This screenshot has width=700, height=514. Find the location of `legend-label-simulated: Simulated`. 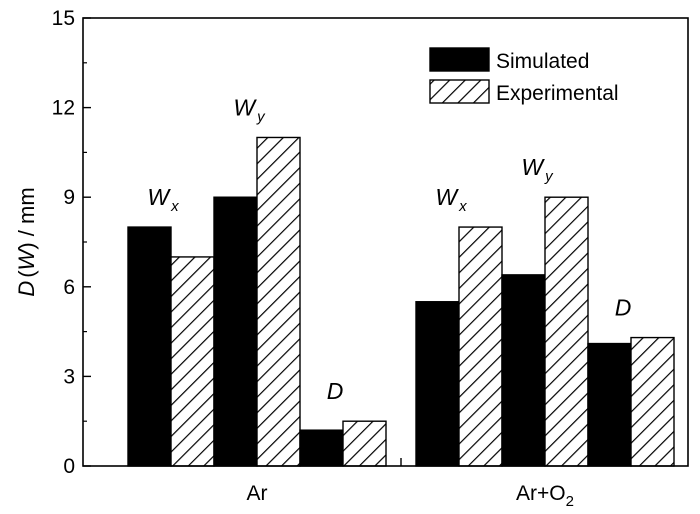

legend-label-simulated: Simulated is located at coordinates (542, 61).